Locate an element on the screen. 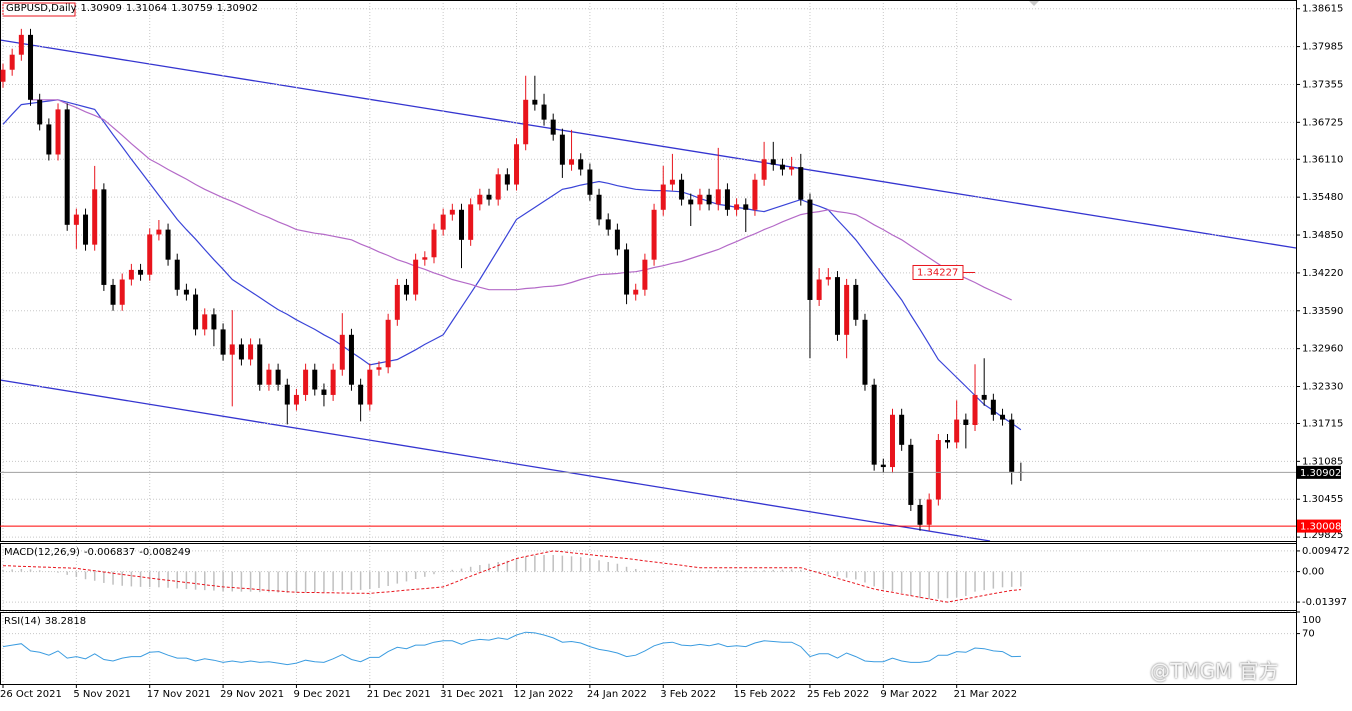  x-tick-label: 31 Dec 2021 is located at coordinates (472, 694).